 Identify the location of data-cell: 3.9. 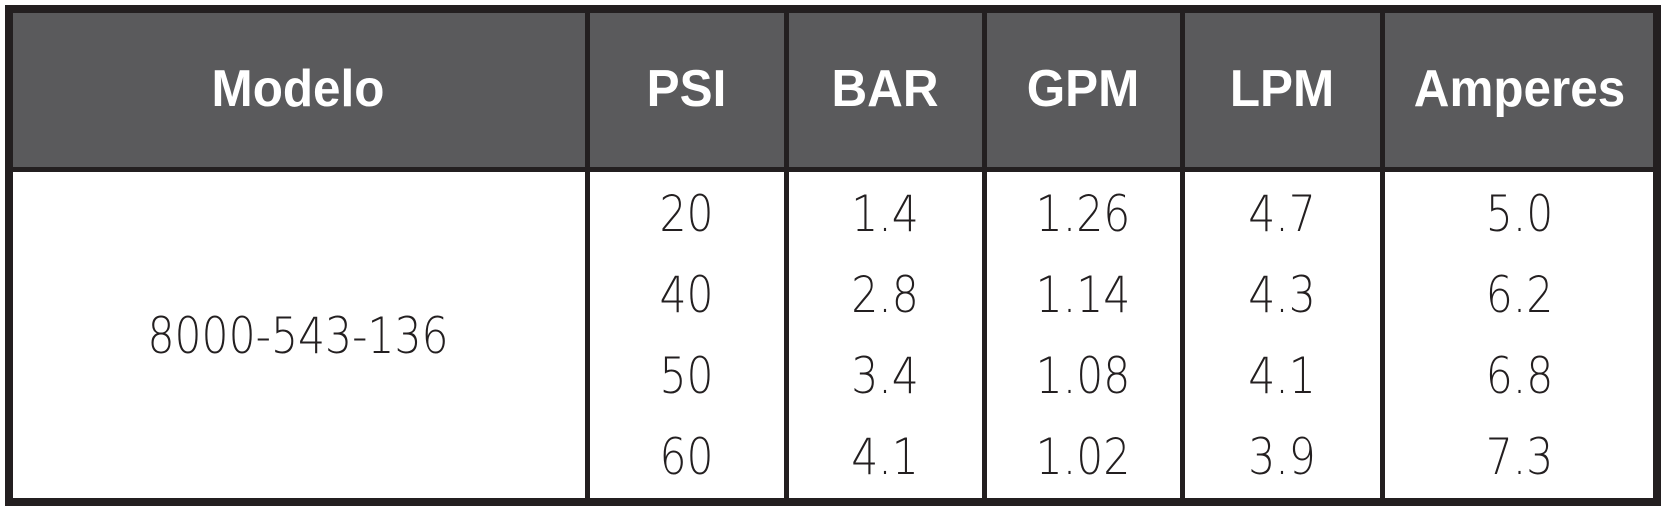
(1282, 456).